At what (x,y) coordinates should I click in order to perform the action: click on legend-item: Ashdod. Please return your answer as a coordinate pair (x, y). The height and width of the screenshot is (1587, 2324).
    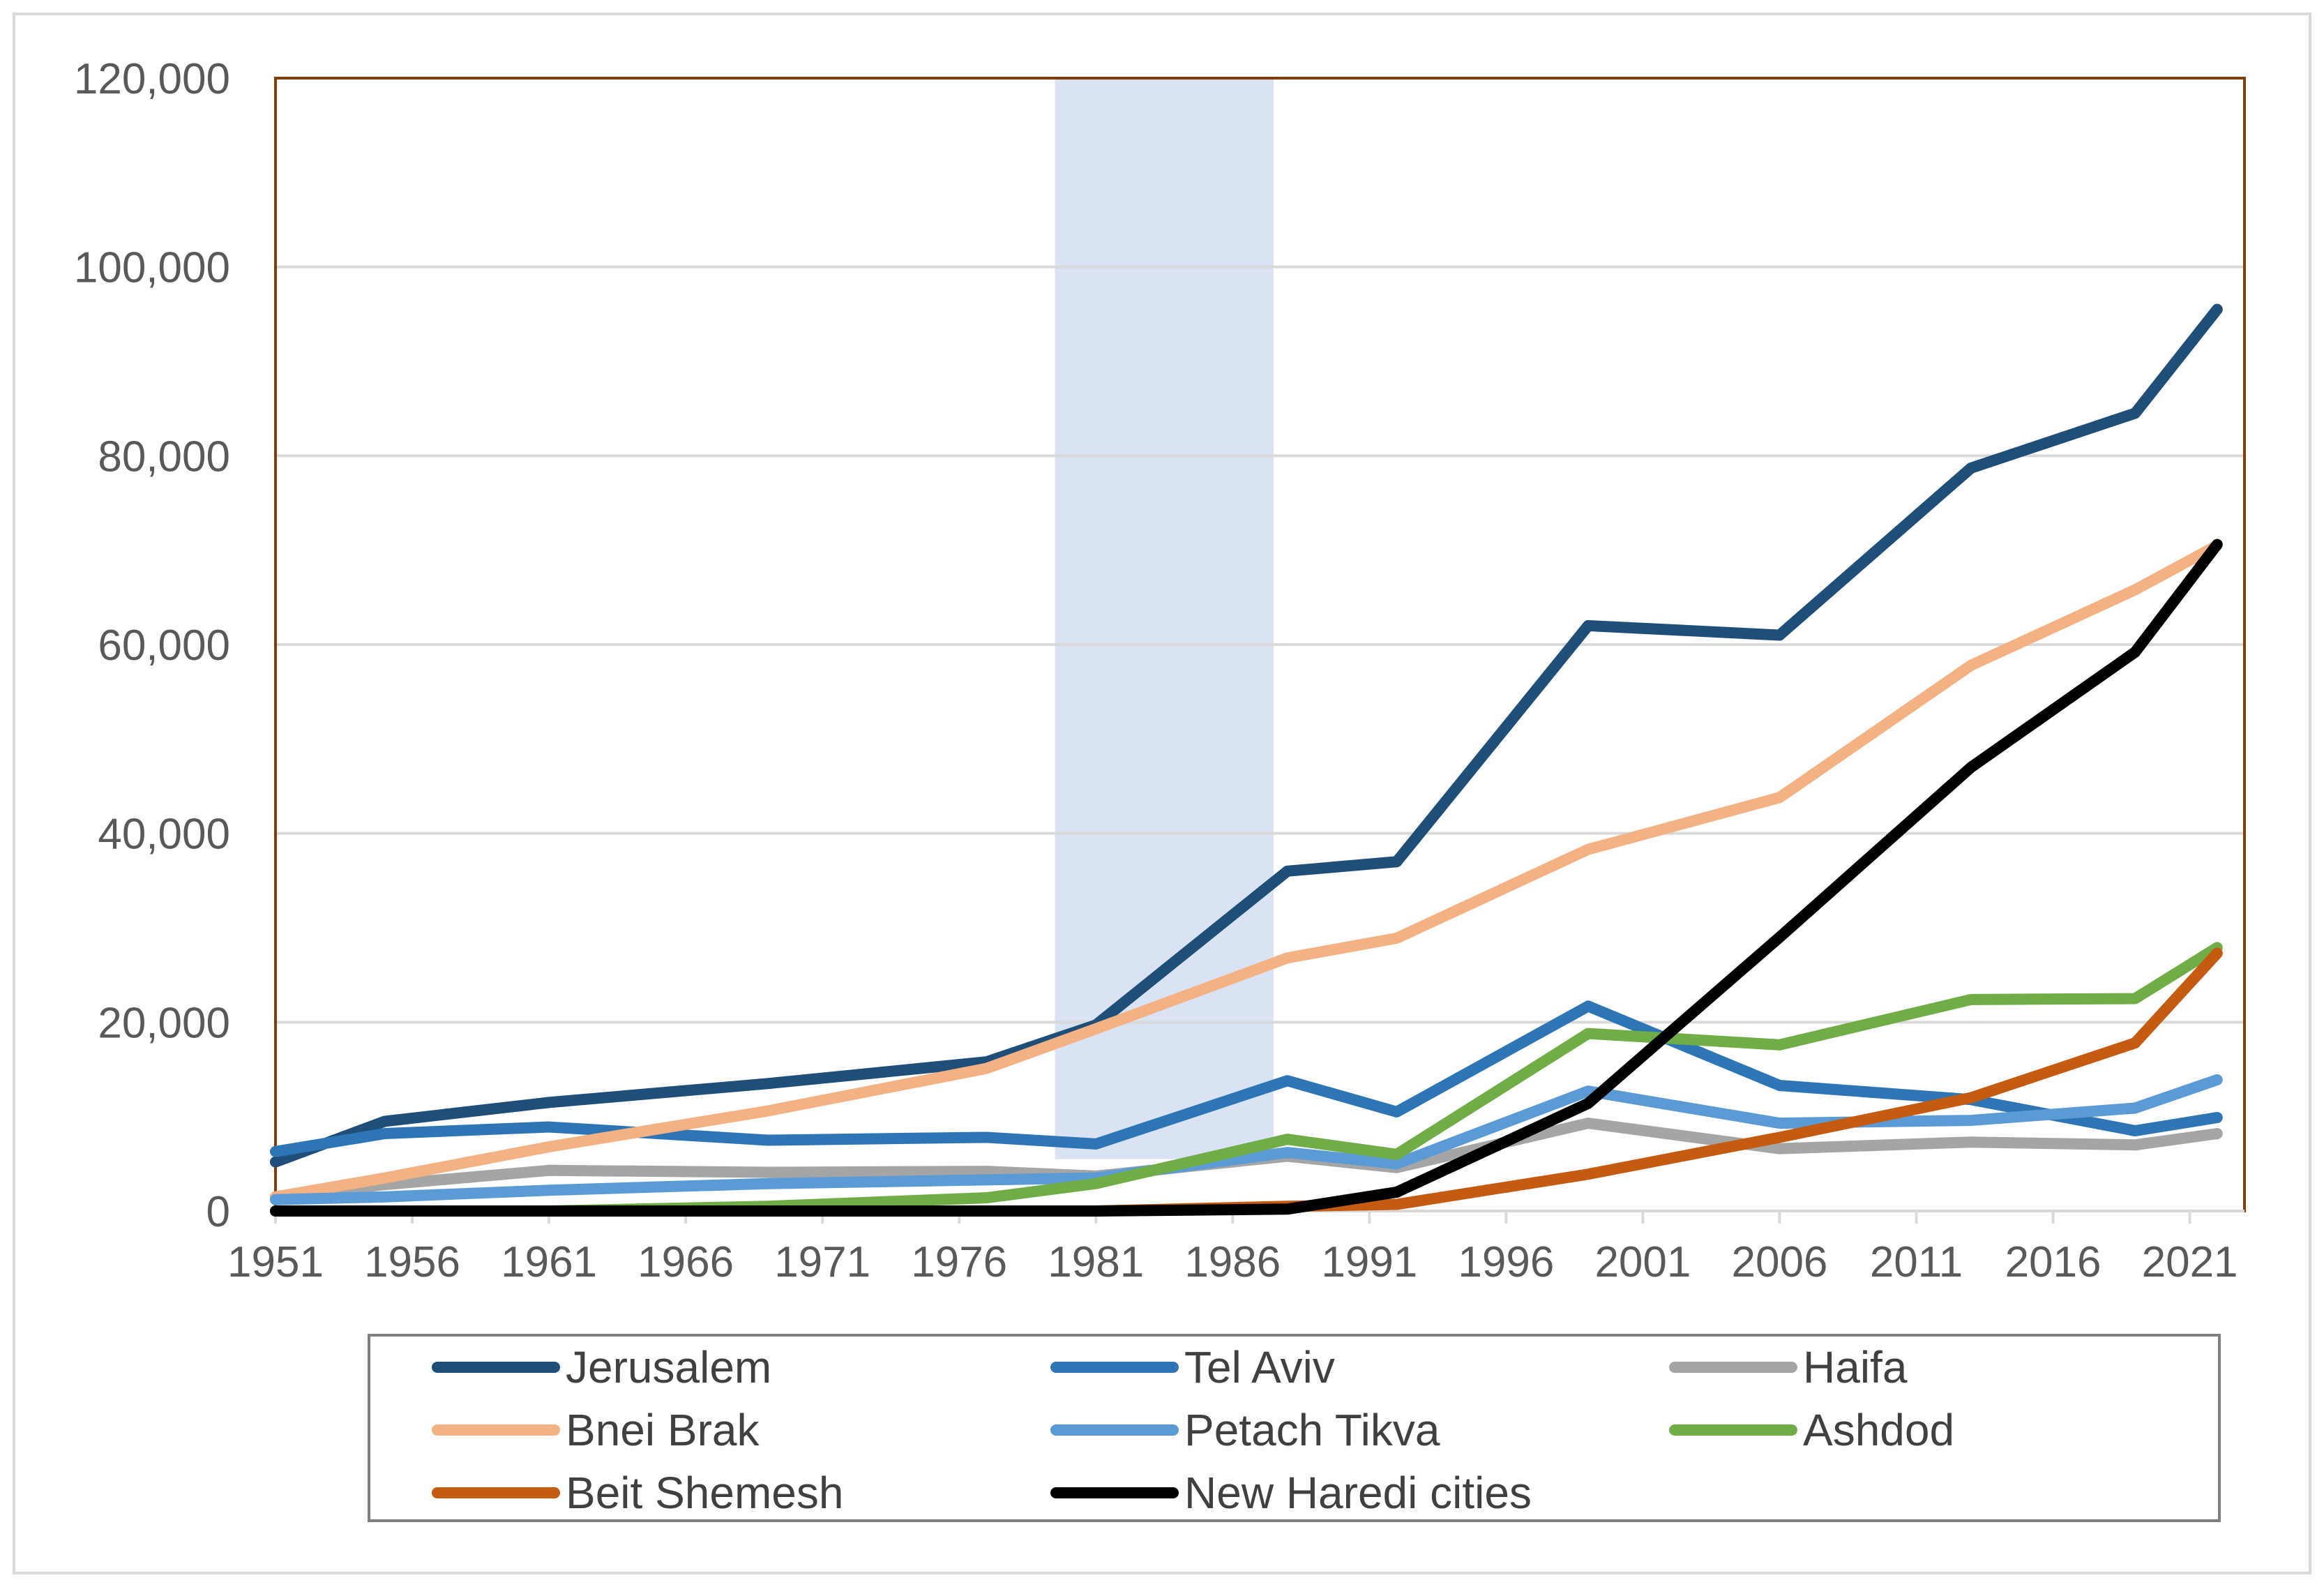
    Looking at the image, I should click on (1812, 1430).